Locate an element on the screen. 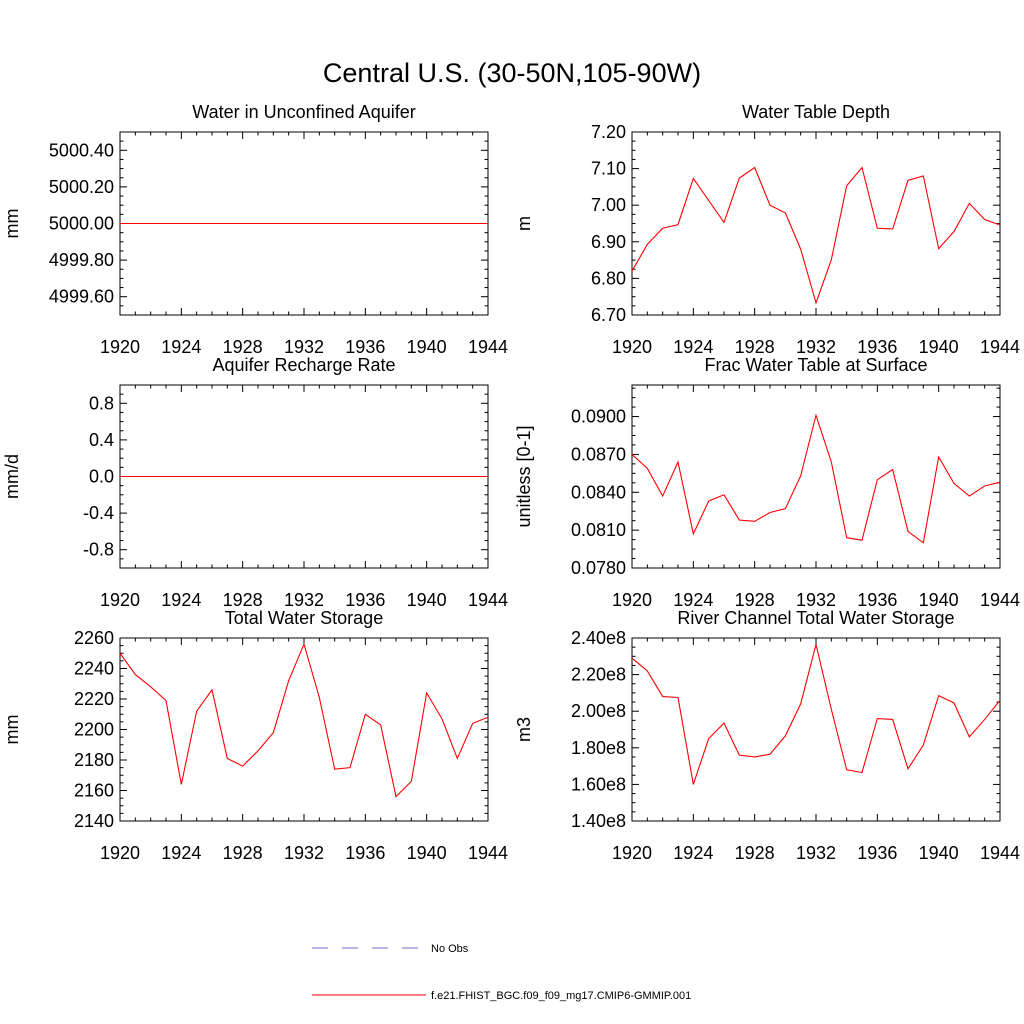 The image size is (1024, 1024). legend-label-no-obs: No Obs is located at coordinates (450, 949).